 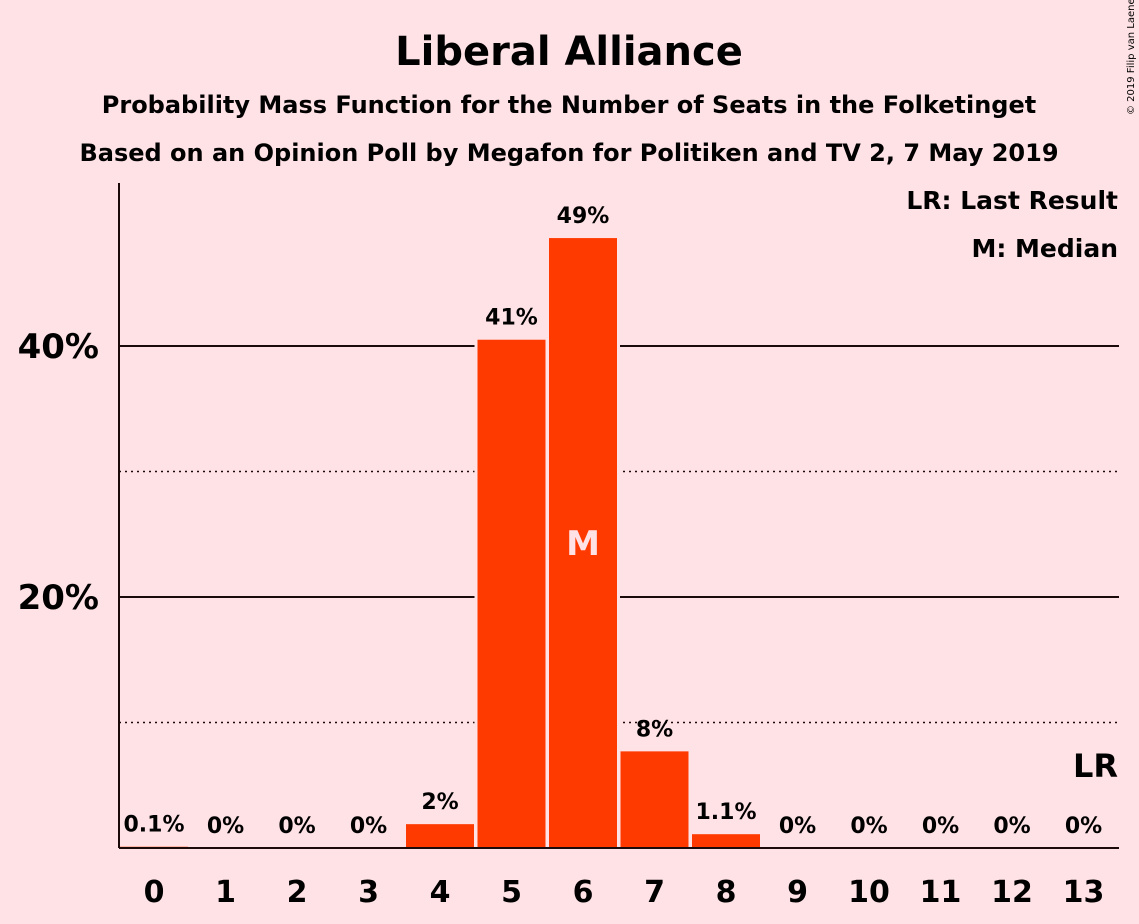 I want to click on value-label: 2%, so click(x=439, y=802).